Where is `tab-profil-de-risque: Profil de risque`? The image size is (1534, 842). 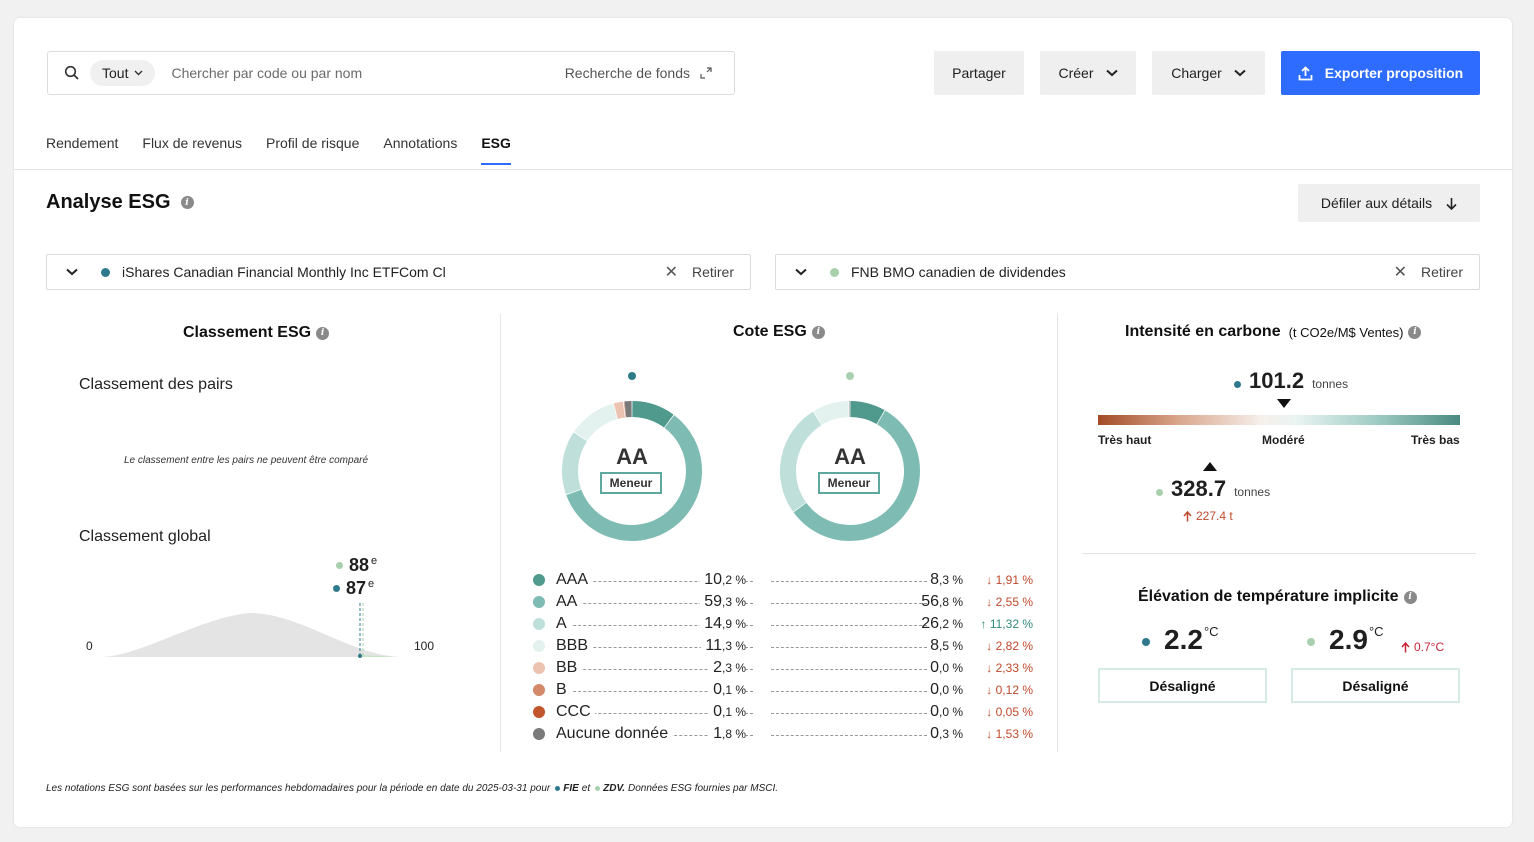 tab-profil-de-risque: Profil de risque is located at coordinates (313, 143).